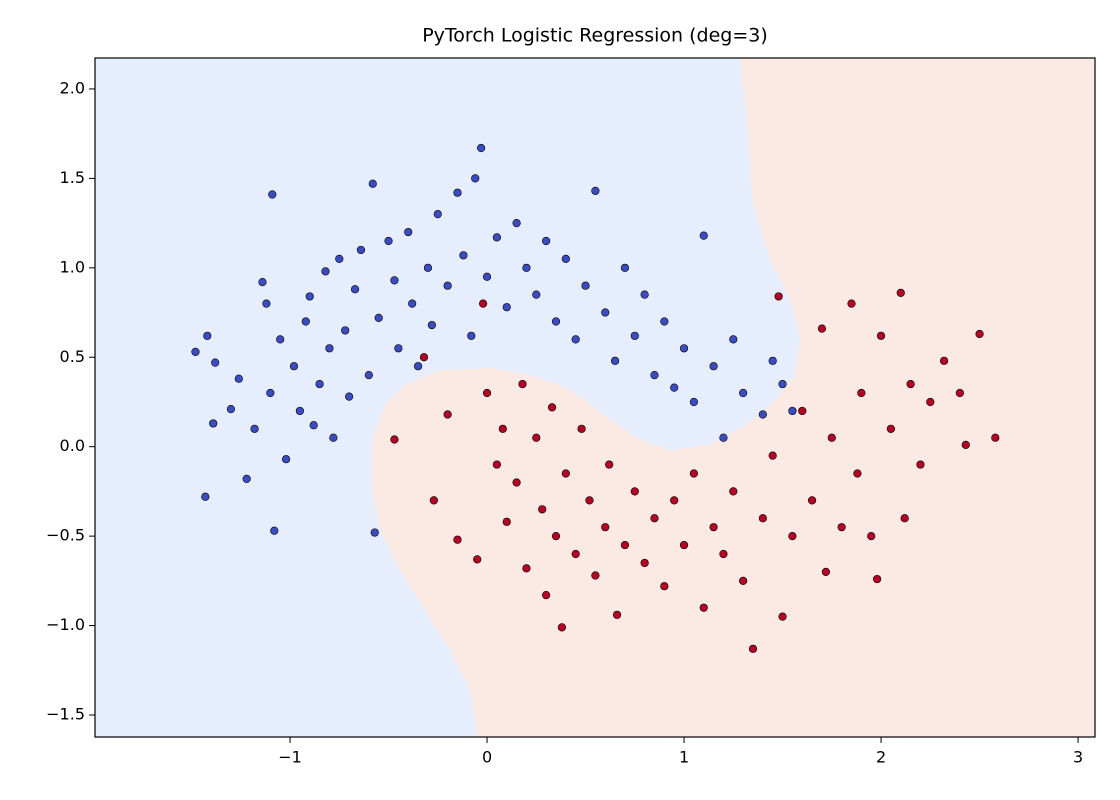 The width and height of the screenshot is (1120, 800). Describe the element at coordinates (595, 36) in the screenshot. I see `chart-title: PyTorch Logistic Regression (deg=3)` at that location.